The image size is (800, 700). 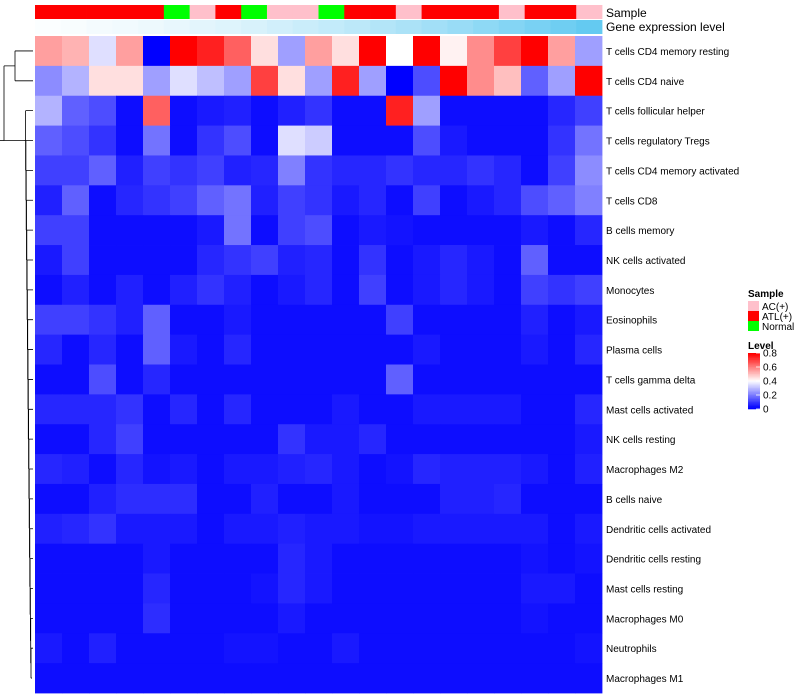 I want to click on row-label: Neutrophils, so click(x=631, y=649).